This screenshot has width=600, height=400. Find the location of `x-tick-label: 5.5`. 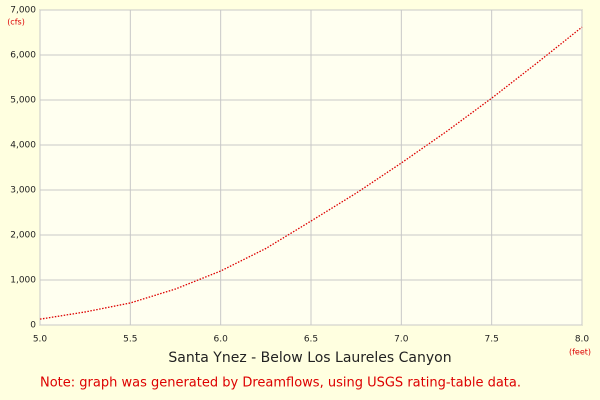

x-tick-label: 5.5 is located at coordinates (130, 340).